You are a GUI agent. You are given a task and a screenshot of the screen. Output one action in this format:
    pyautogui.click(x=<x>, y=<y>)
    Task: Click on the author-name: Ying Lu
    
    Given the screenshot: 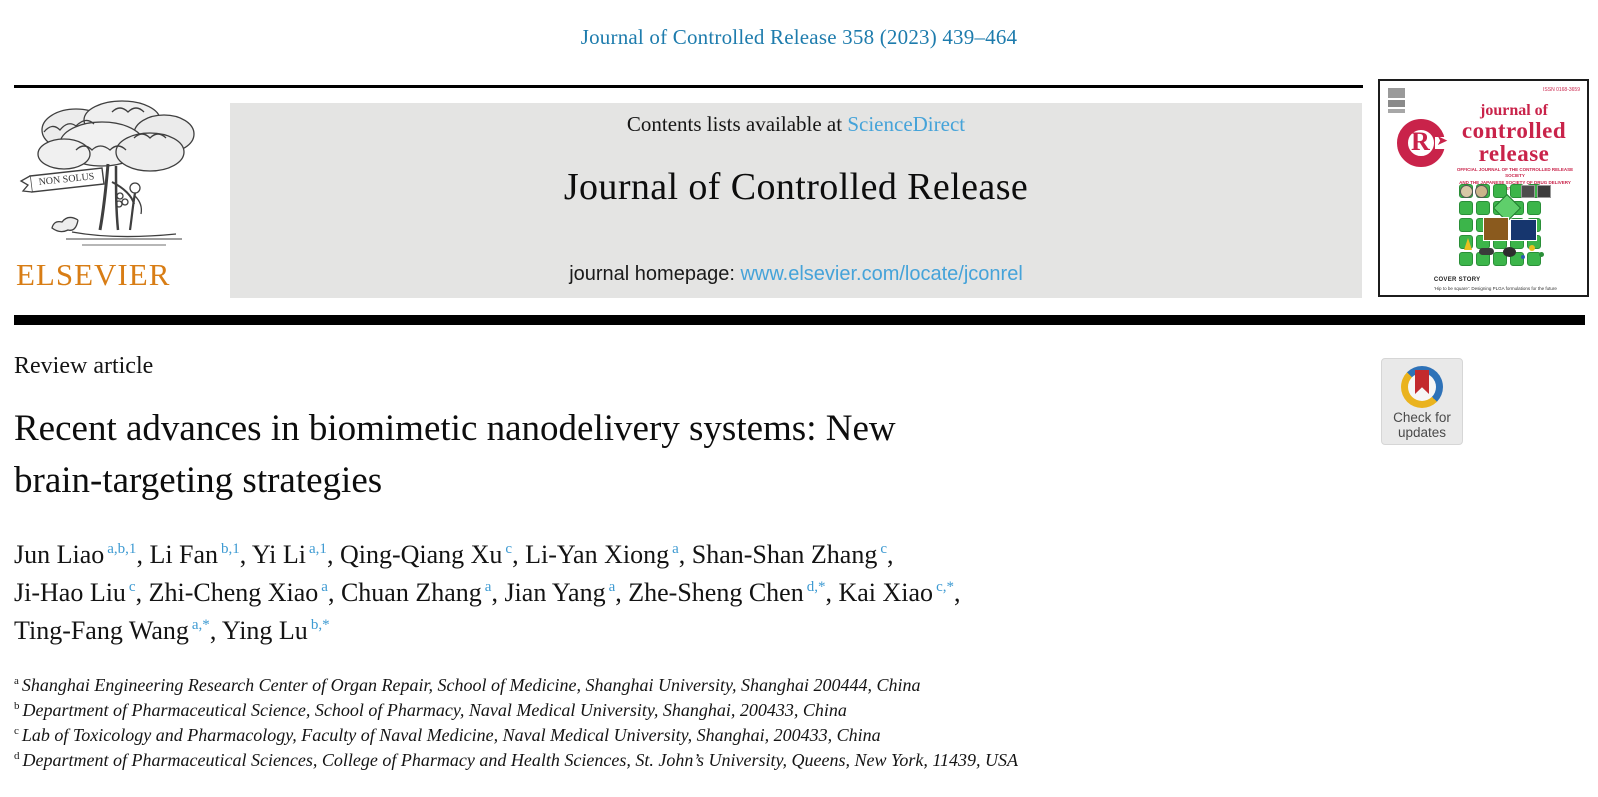 What is the action you would take?
    pyautogui.click(x=264, y=630)
    